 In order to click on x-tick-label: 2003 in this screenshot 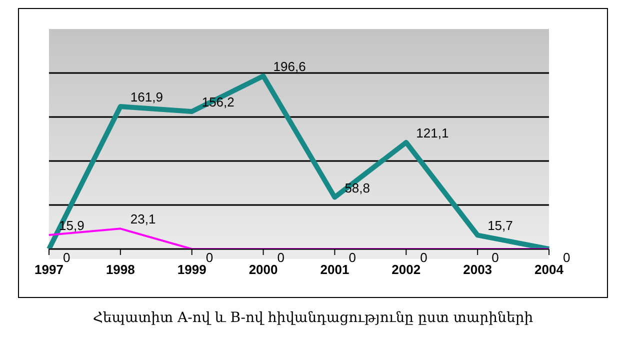, I will do `click(477, 270)`.